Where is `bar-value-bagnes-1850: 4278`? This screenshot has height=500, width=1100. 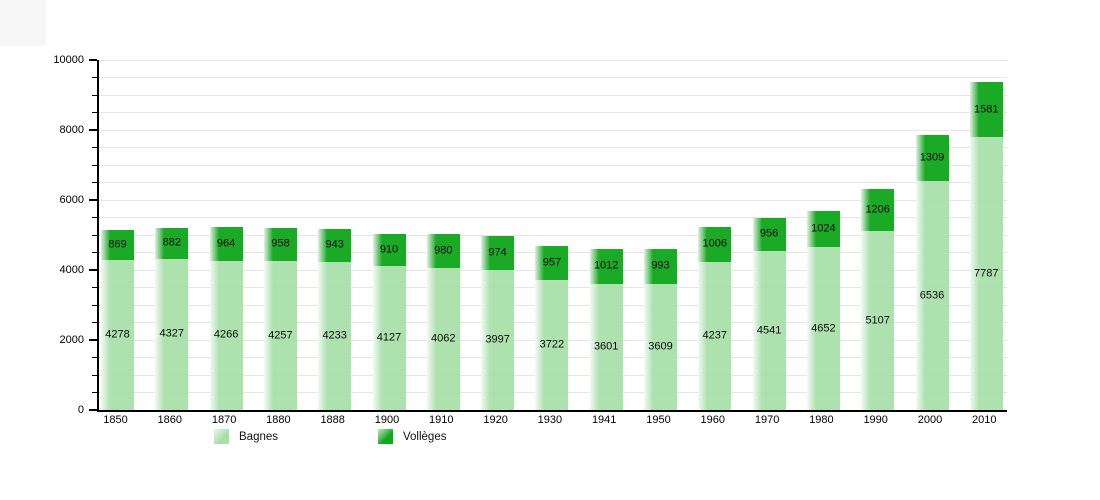 bar-value-bagnes-1850: 4278 is located at coordinates (117, 334).